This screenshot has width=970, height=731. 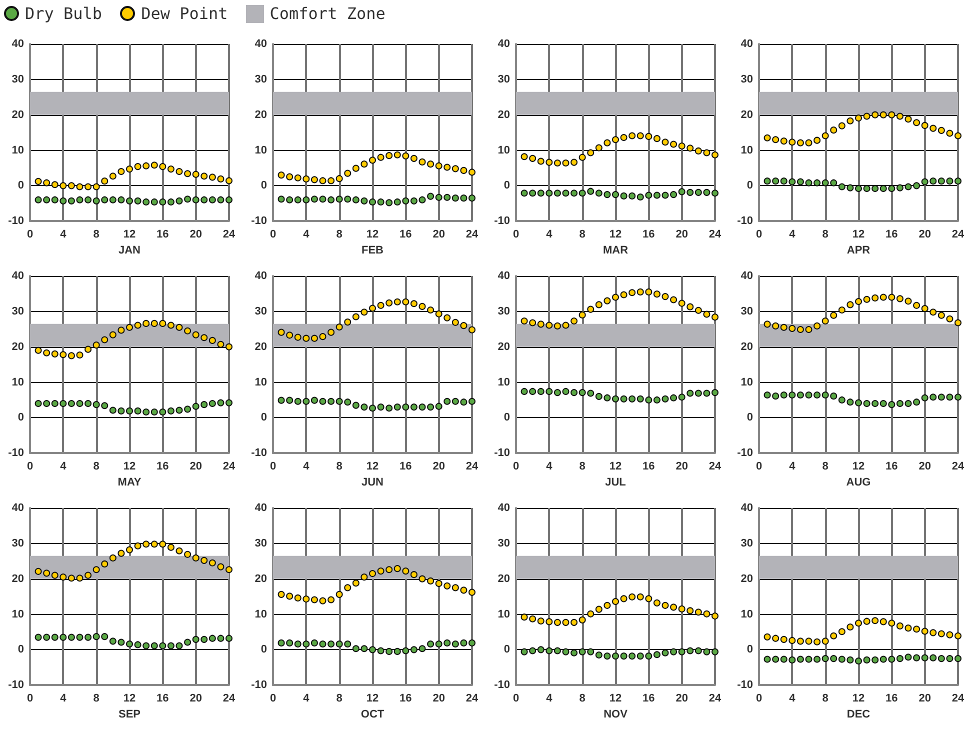 I want to click on x-tick-label: 24, so click(x=229, y=698).